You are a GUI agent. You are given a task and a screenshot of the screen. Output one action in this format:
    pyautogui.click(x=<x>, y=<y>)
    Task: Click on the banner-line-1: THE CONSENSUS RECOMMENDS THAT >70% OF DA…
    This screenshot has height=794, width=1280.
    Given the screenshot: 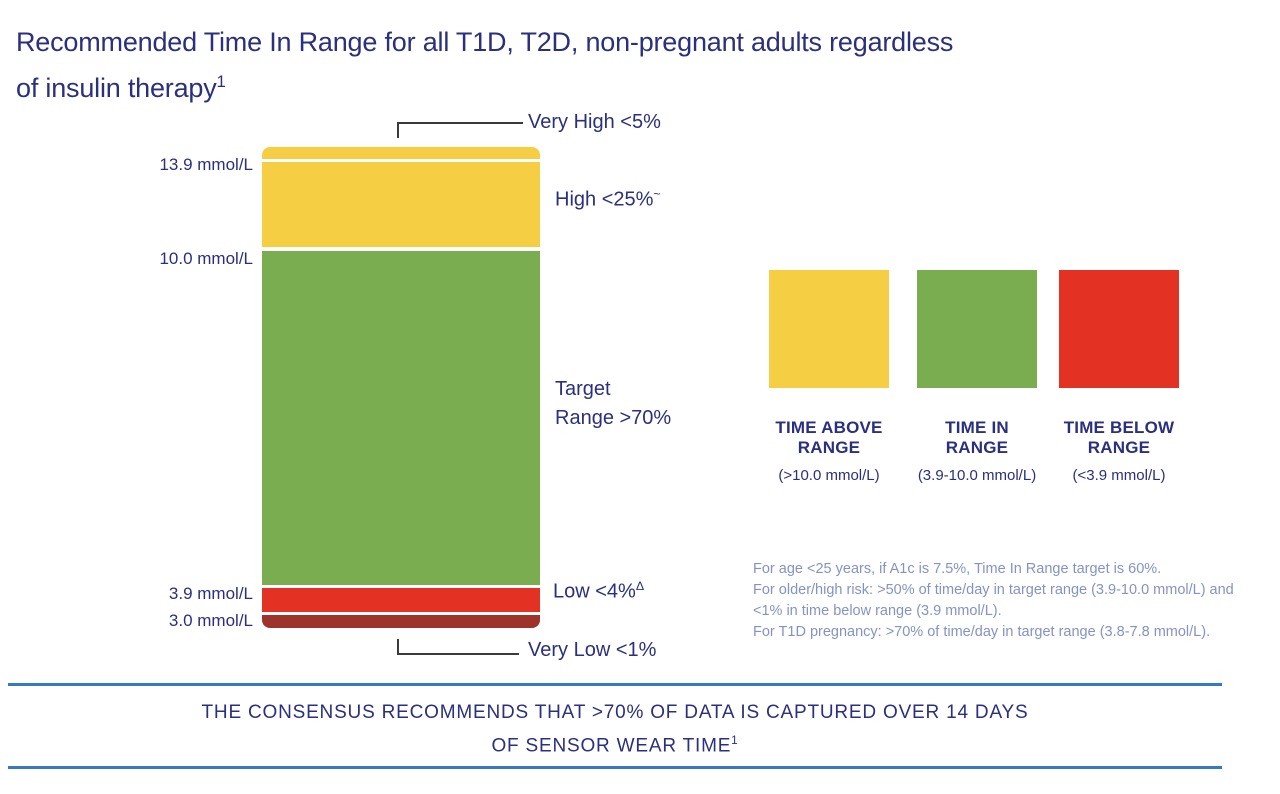 What is the action you would take?
    pyautogui.click(x=615, y=712)
    